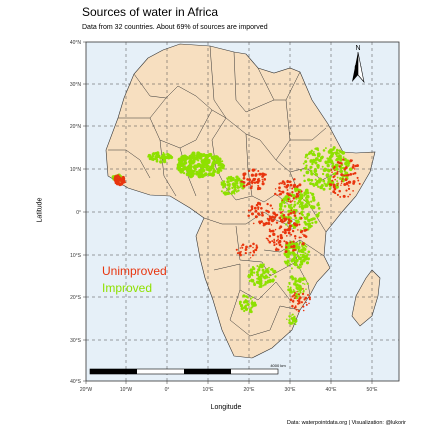  What do you see at coordinates (76, 298) in the screenshot?
I see `y-tick-label: 20°S` at bounding box center [76, 298].